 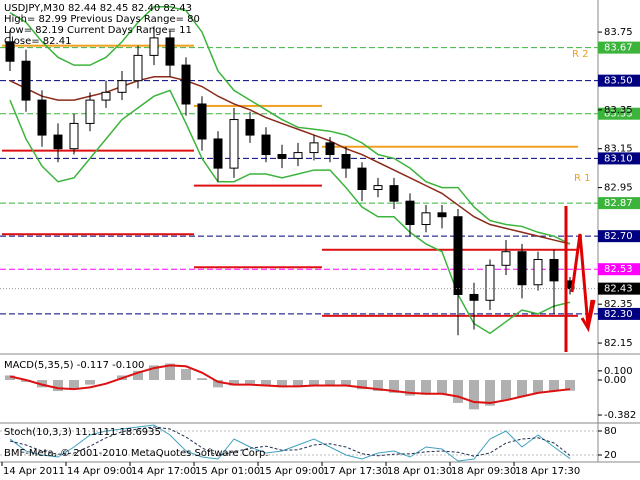 What do you see at coordinates (610, 455) in the screenshot?
I see `y-tick-label: 20` at bounding box center [610, 455].